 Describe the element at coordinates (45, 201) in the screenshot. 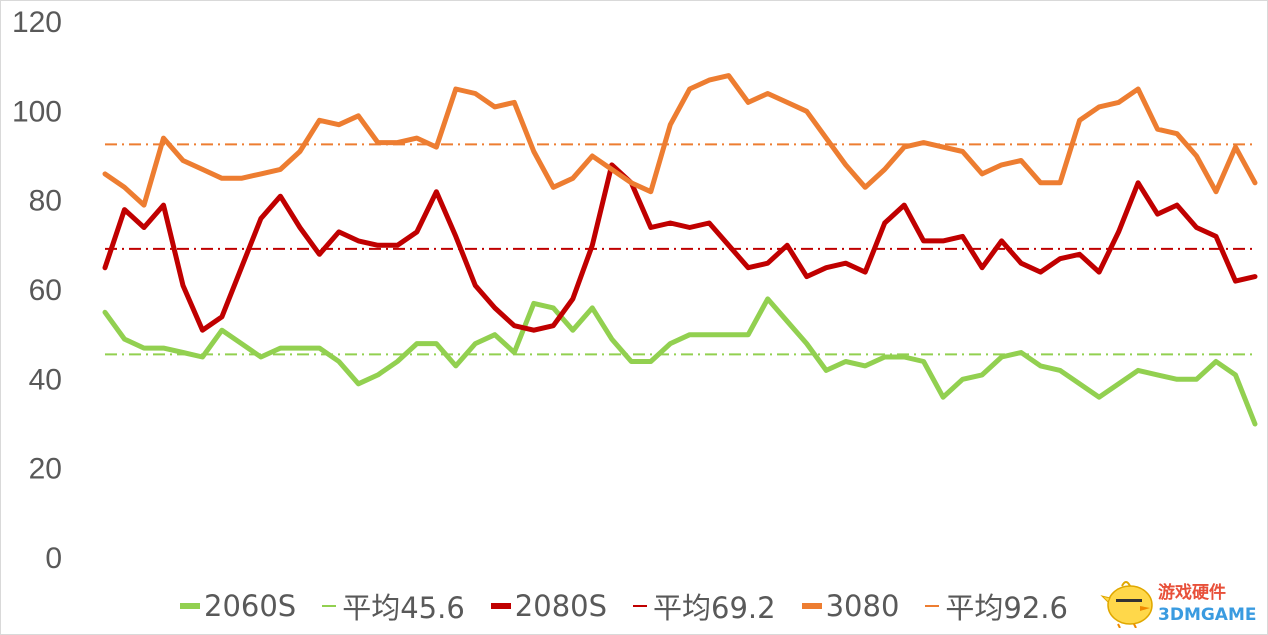

I see `y-tick-label: 80` at that location.